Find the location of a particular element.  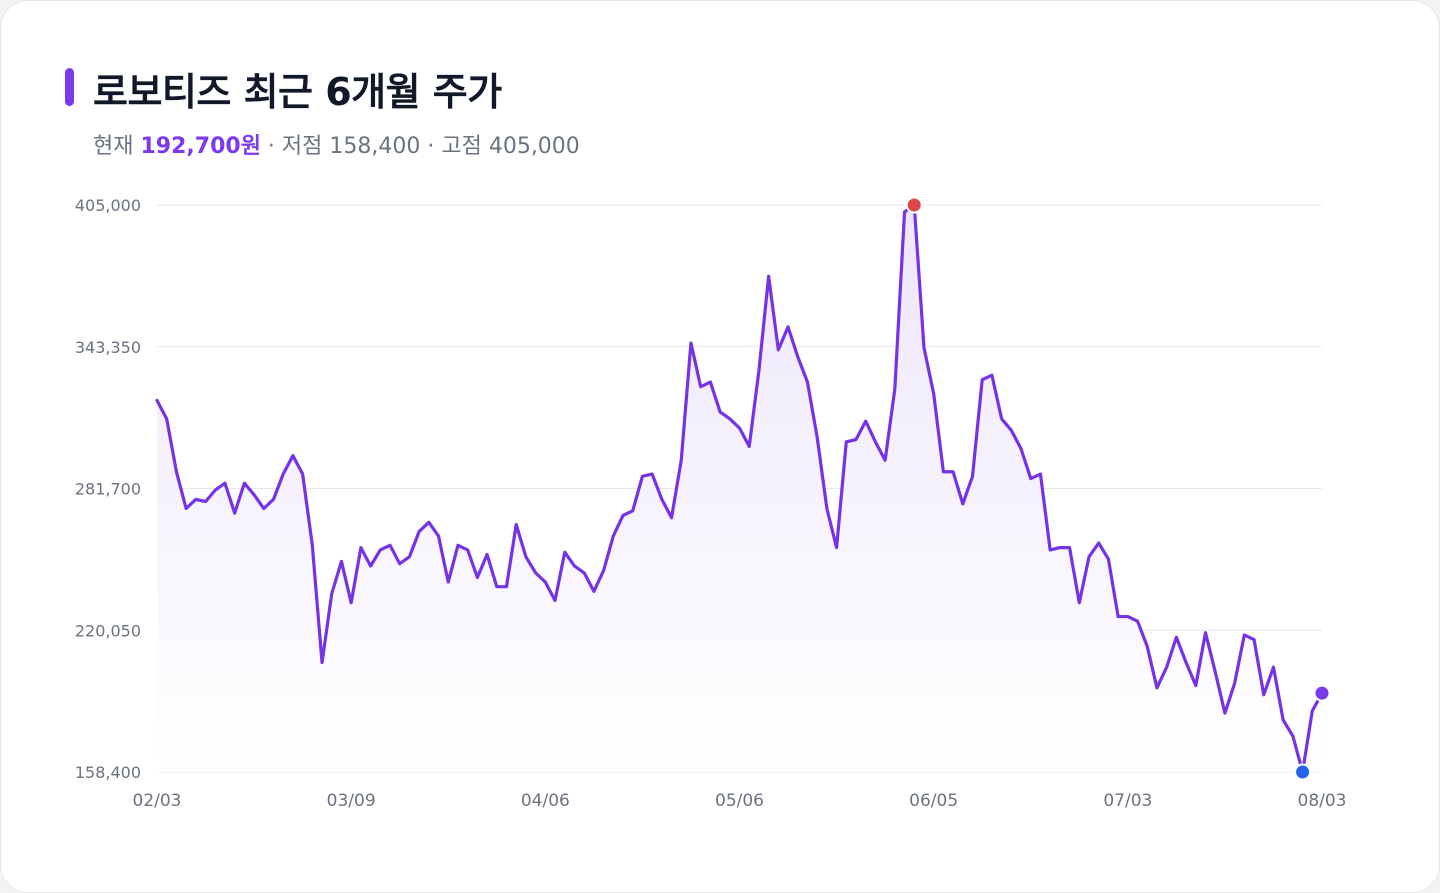

x-tick-label: 04/06 is located at coordinates (545, 801).